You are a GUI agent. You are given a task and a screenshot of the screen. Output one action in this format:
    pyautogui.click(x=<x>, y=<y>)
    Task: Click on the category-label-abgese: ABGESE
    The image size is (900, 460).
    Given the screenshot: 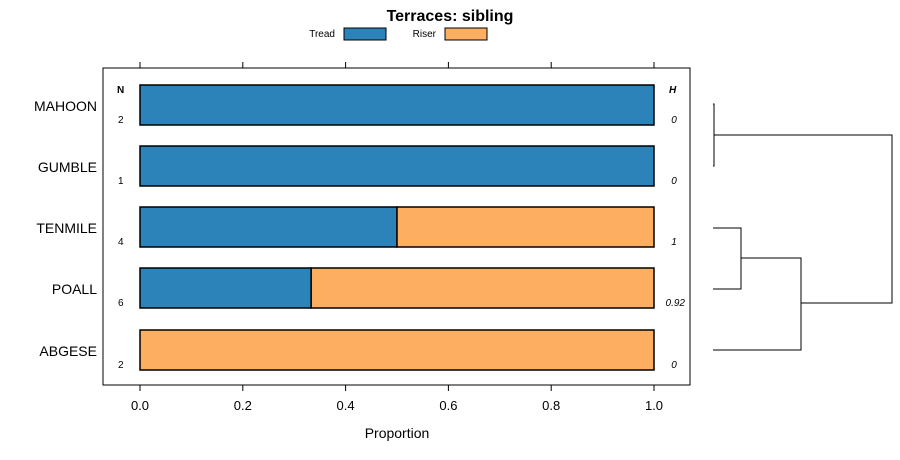 What is the action you would take?
    pyautogui.click(x=68, y=351)
    